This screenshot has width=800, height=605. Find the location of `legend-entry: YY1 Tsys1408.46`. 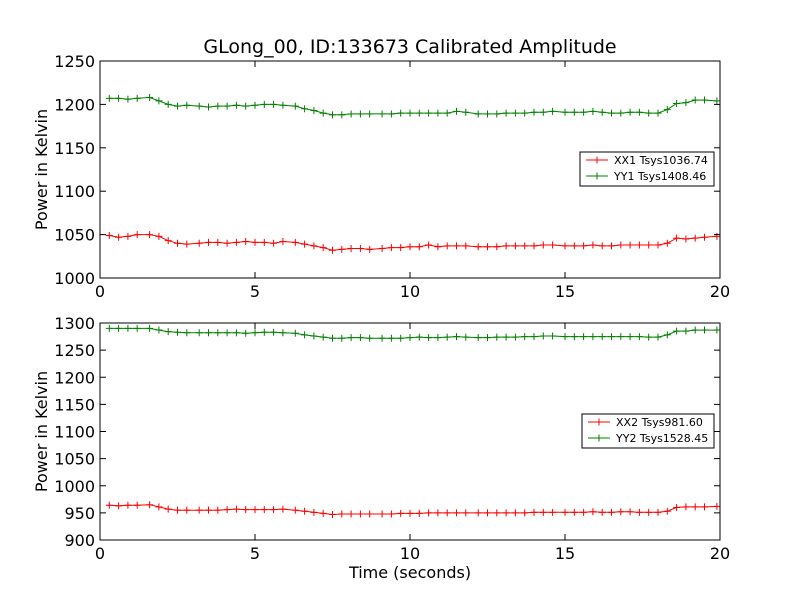

legend-entry: YY1 Tsys1408.46 is located at coordinates (659, 176).